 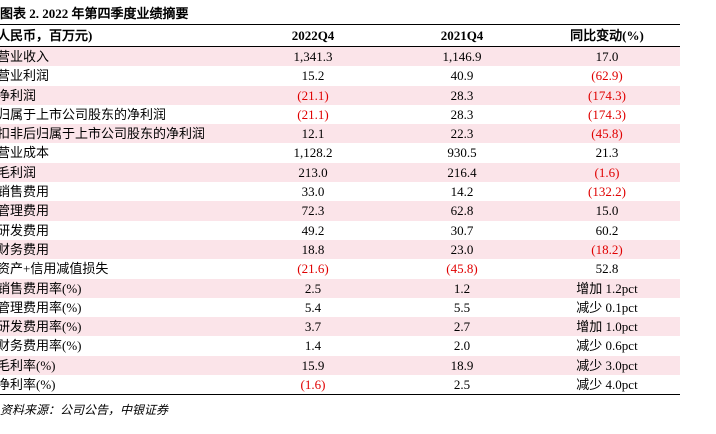 What do you see at coordinates (25, 192) in the screenshot?
I see `row-label: 销售费用` at bounding box center [25, 192].